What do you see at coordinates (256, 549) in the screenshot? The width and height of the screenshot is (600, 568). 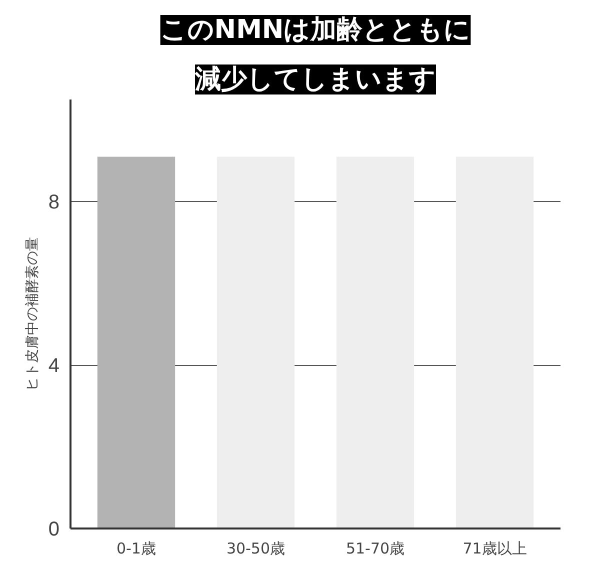 I see `x-tick-label: 30-50歳` at bounding box center [256, 549].